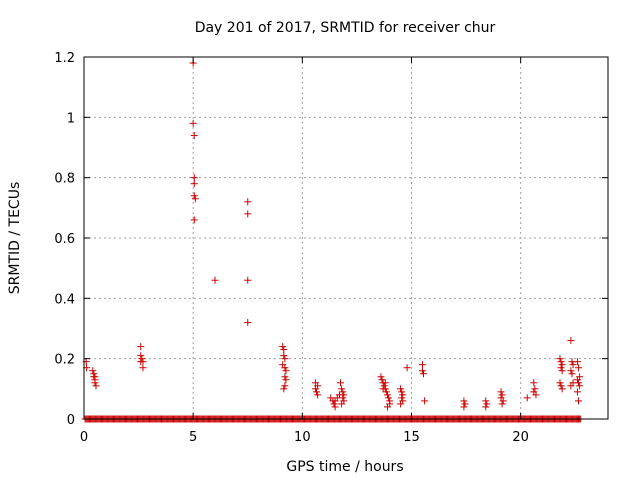 The image size is (640, 480). I want to click on x-tick-label: 20, so click(520, 437).